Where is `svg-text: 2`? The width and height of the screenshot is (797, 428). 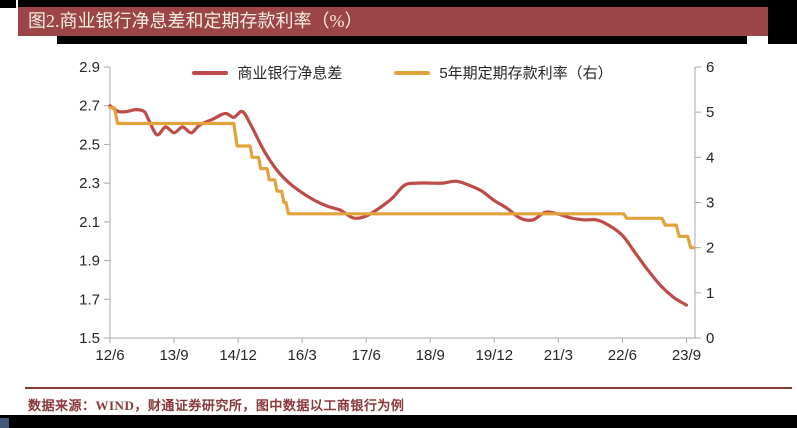
svg-text: 2 is located at coordinates (710, 248).